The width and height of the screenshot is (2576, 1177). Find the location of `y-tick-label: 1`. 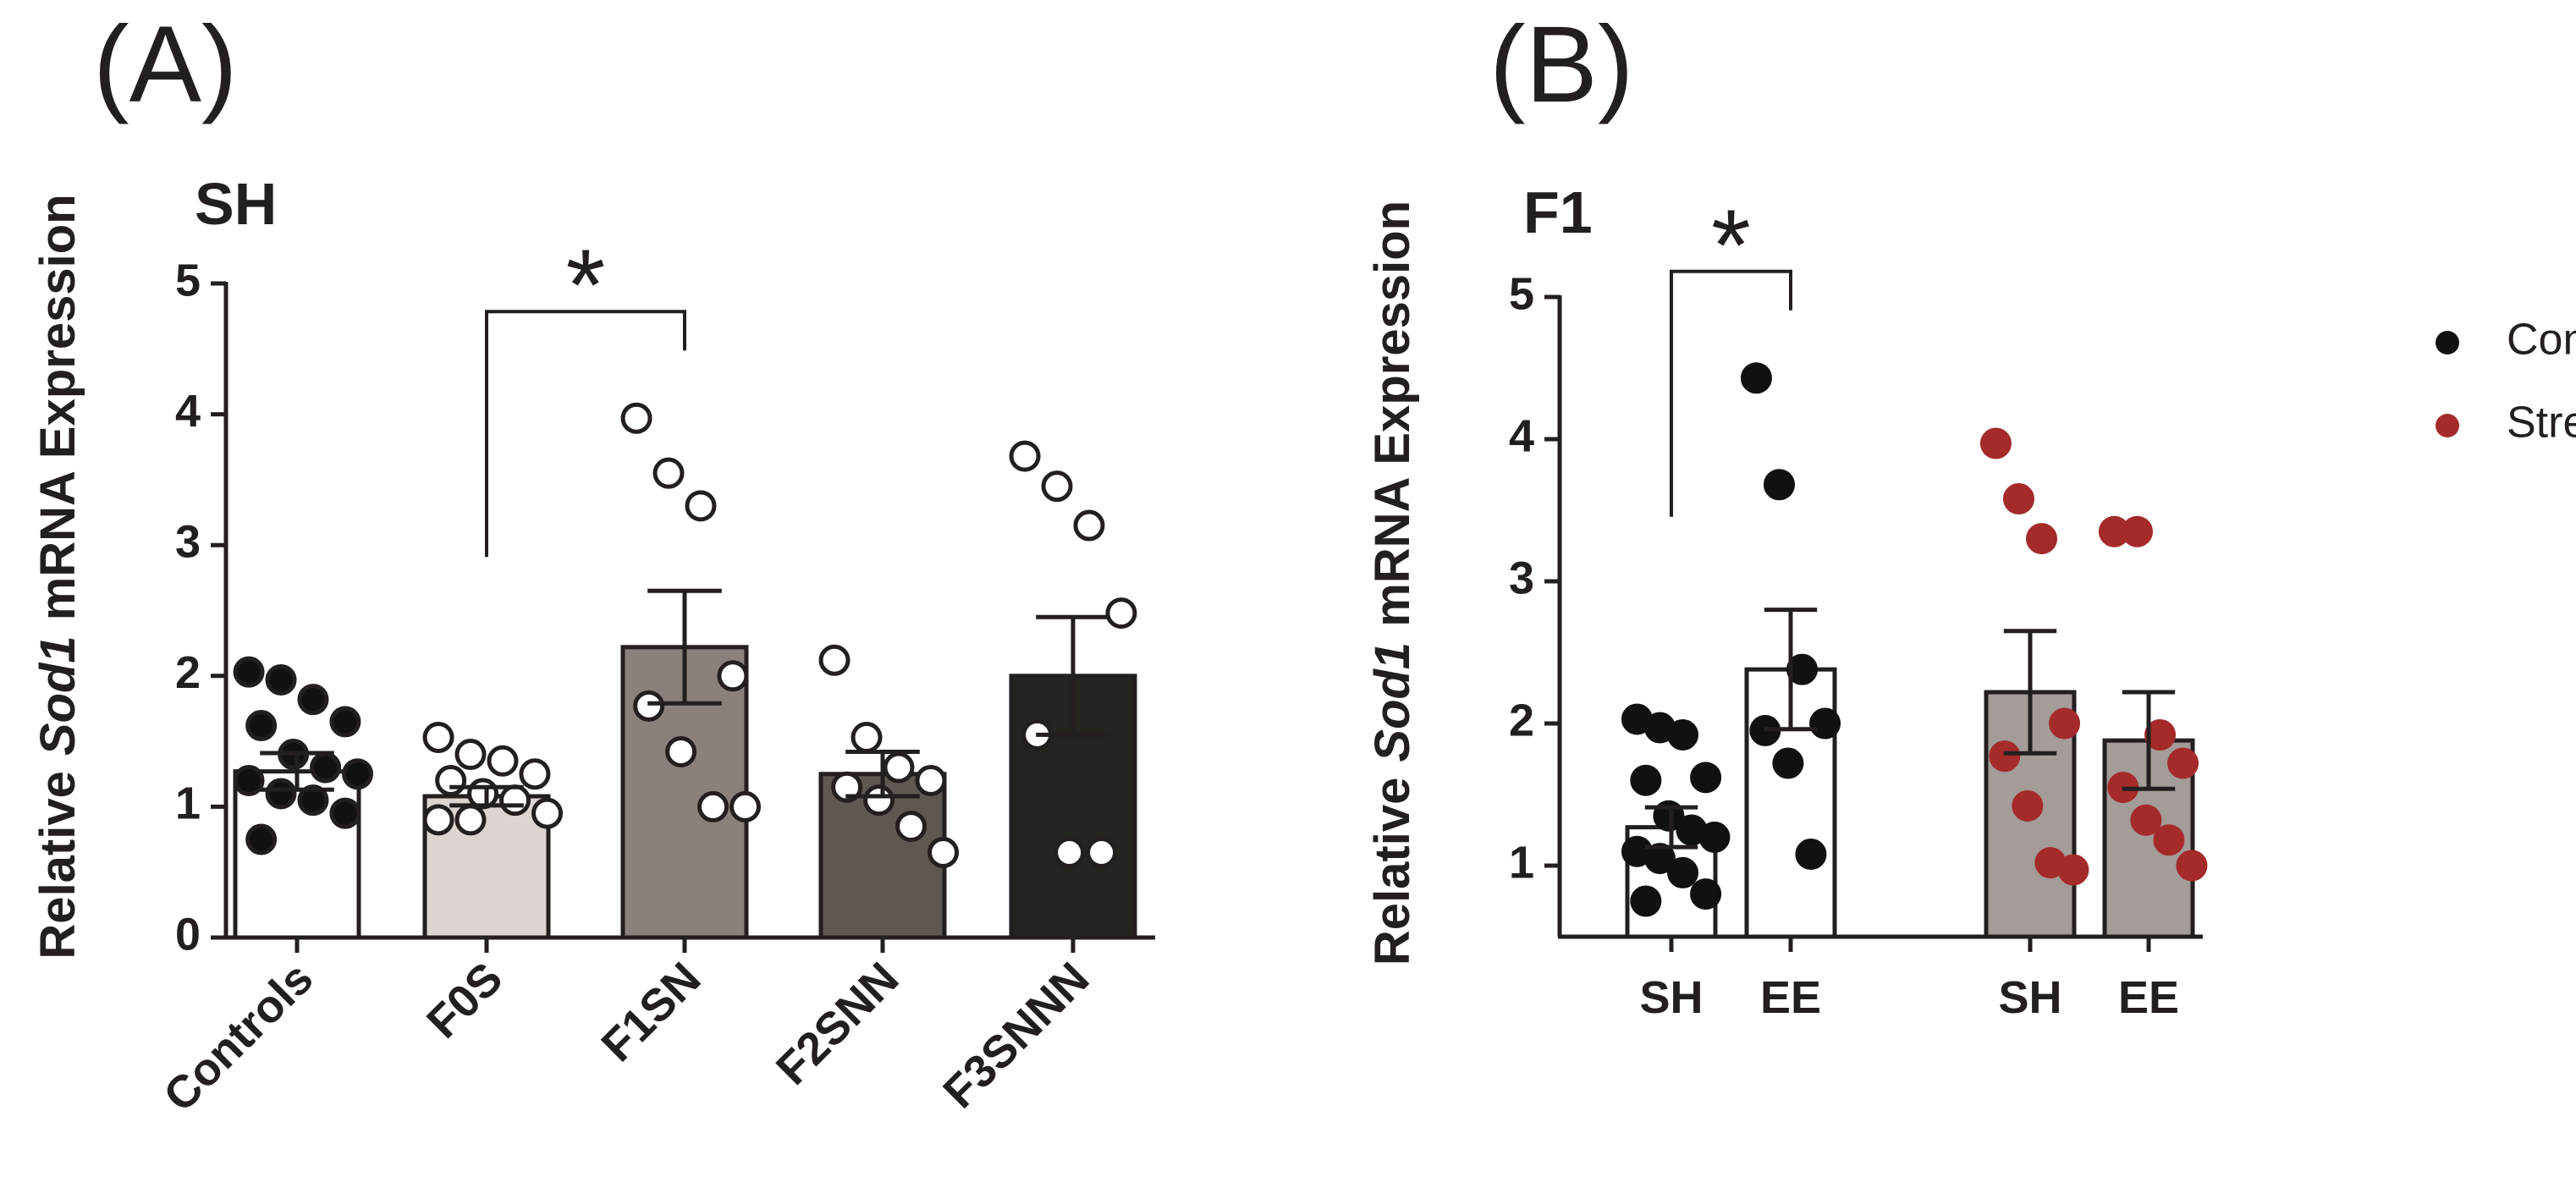

y-tick-label: 1 is located at coordinates (1521, 862).